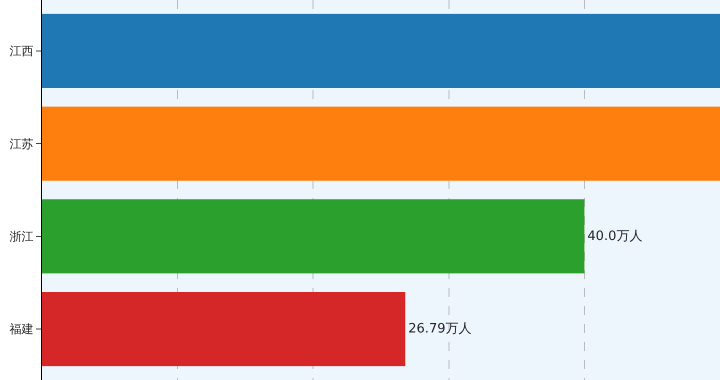 This screenshot has width=720, height=380. What do you see at coordinates (614, 236) in the screenshot?
I see `data-label: 40.0万人` at bounding box center [614, 236].